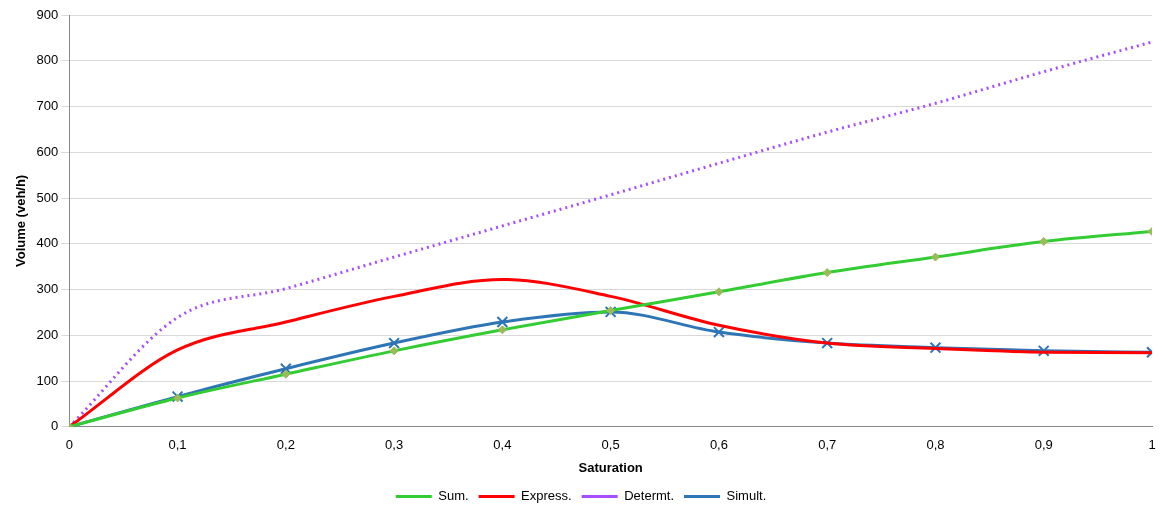 Image resolution: width=1172 pixels, height=518 pixels. What do you see at coordinates (546, 496) in the screenshot?
I see `legend-label: Express.` at bounding box center [546, 496].